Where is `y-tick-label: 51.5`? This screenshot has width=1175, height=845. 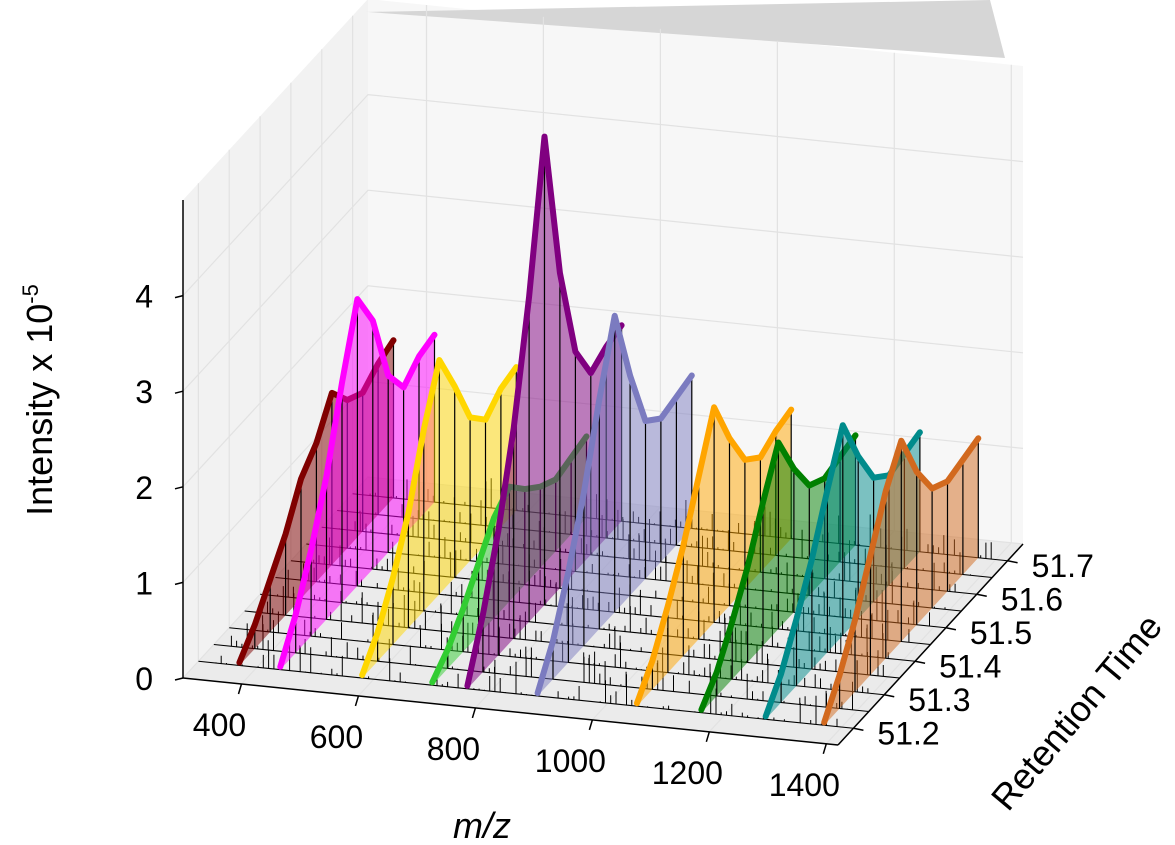
y-tick-label: 51.5 is located at coordinates (1001, 633).